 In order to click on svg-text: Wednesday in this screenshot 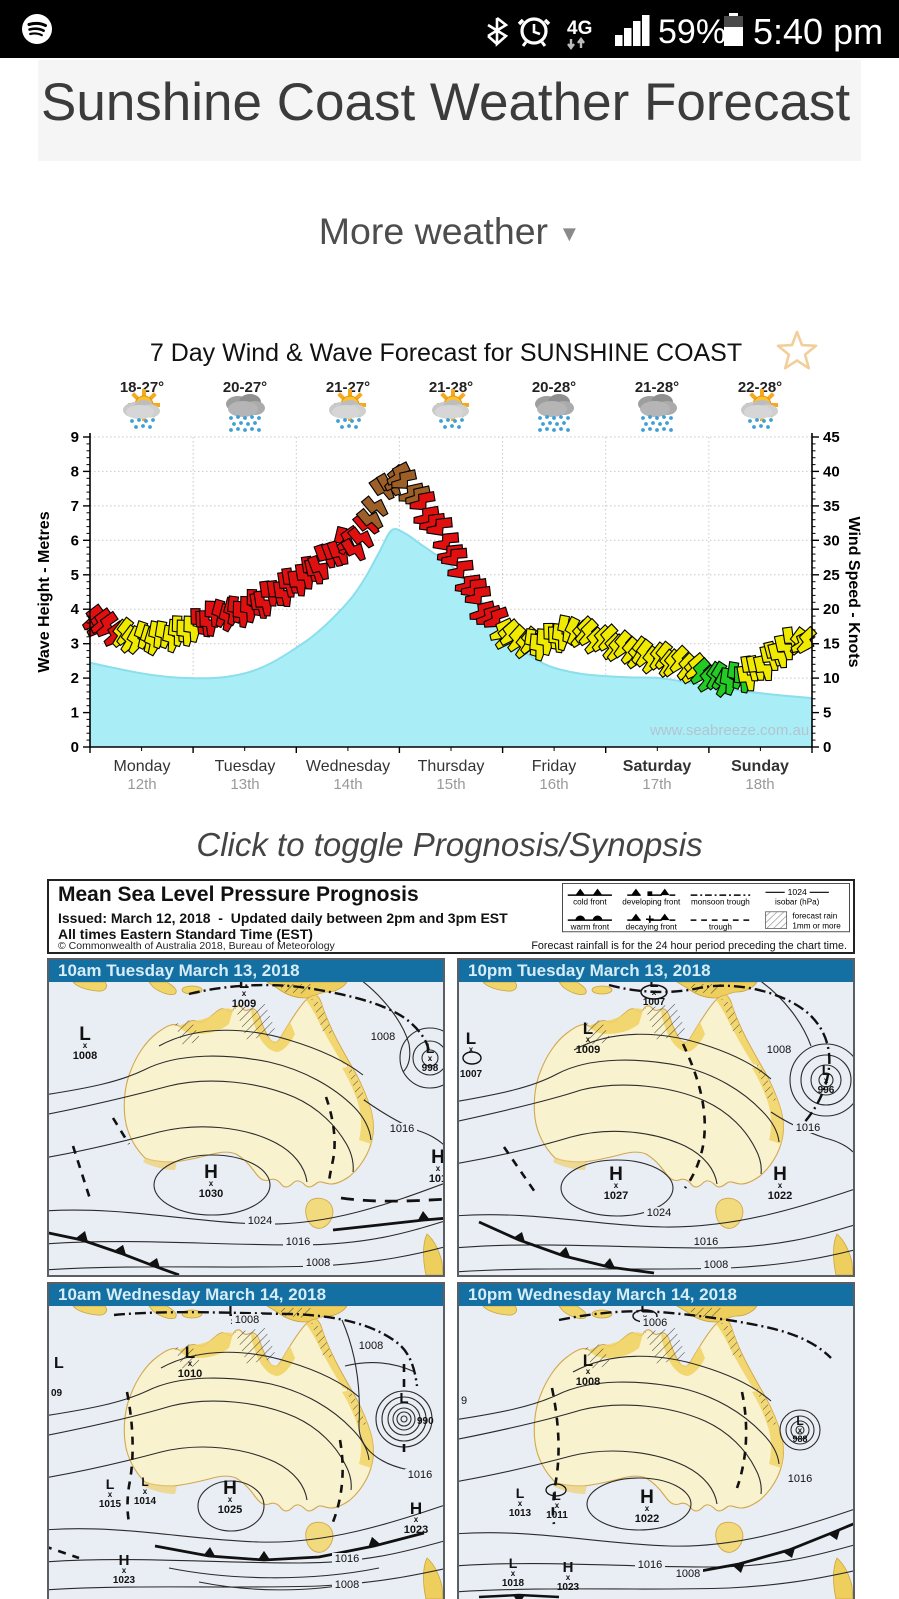, I will do `click(348, 766)`.